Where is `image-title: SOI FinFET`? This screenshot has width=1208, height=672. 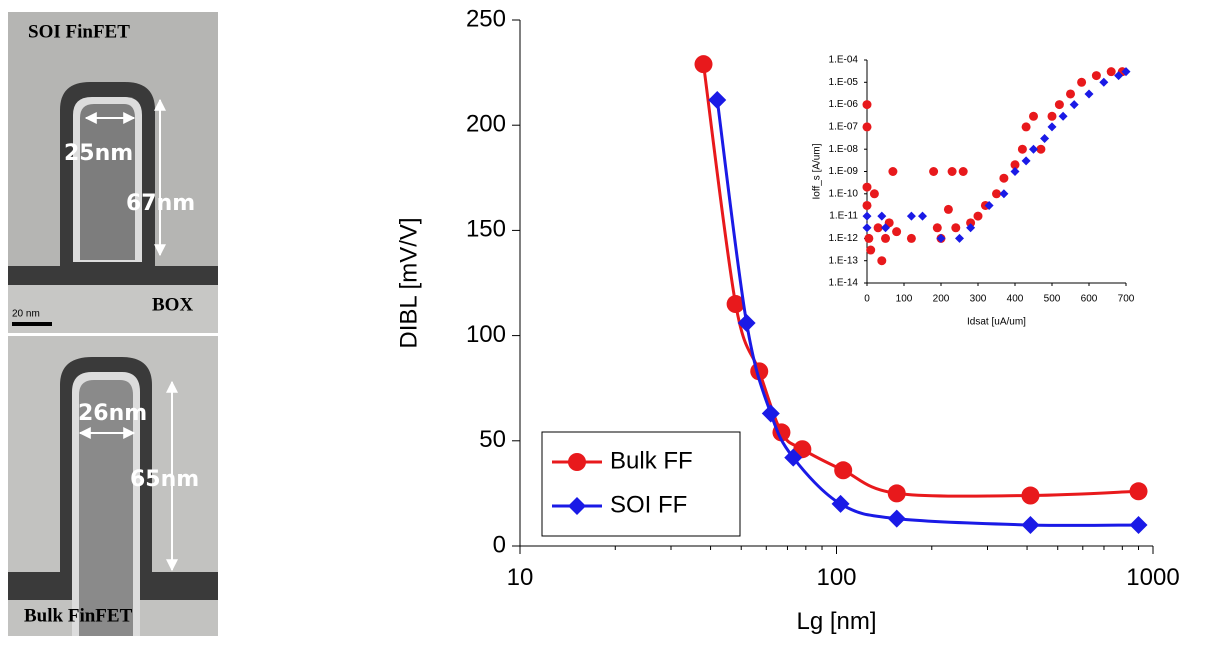 image-title: SOI FinFET is located at coordinates (79, 31).